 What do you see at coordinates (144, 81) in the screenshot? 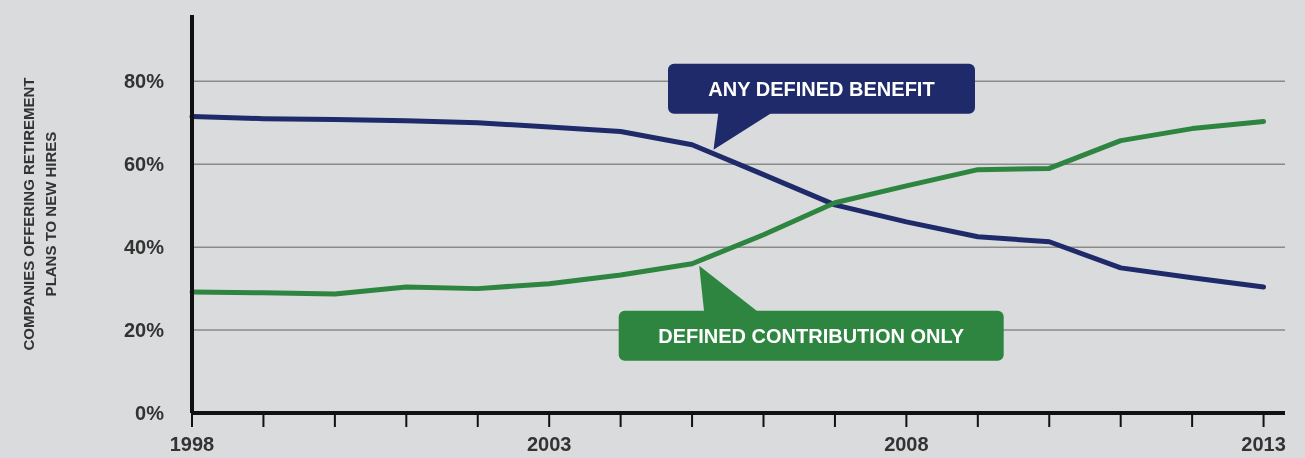
I see `y-tick-label: 80%` at bounding box center [144, 81].